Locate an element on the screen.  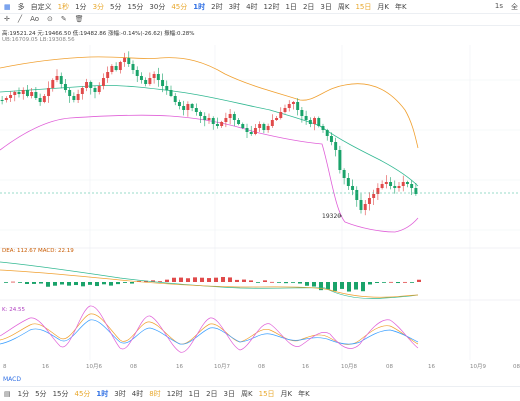
trash-icon: 🗑 is located at coordinates (79, 19).